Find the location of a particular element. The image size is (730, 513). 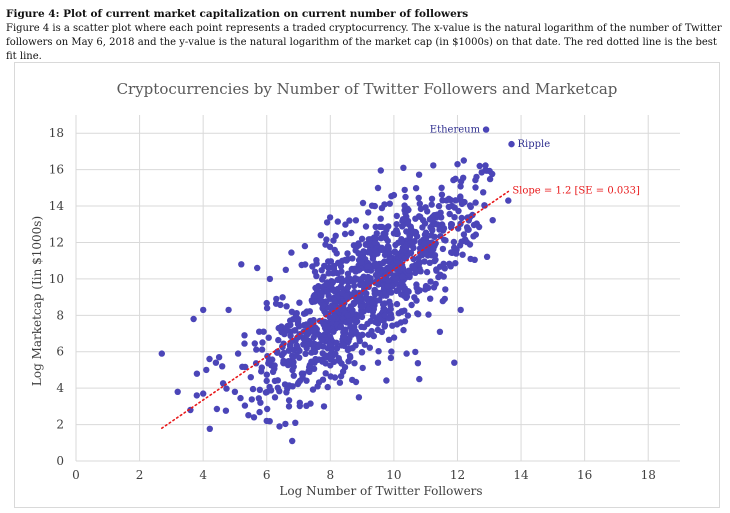

x-tick-label: 4 is located at coordinates (203, 475).